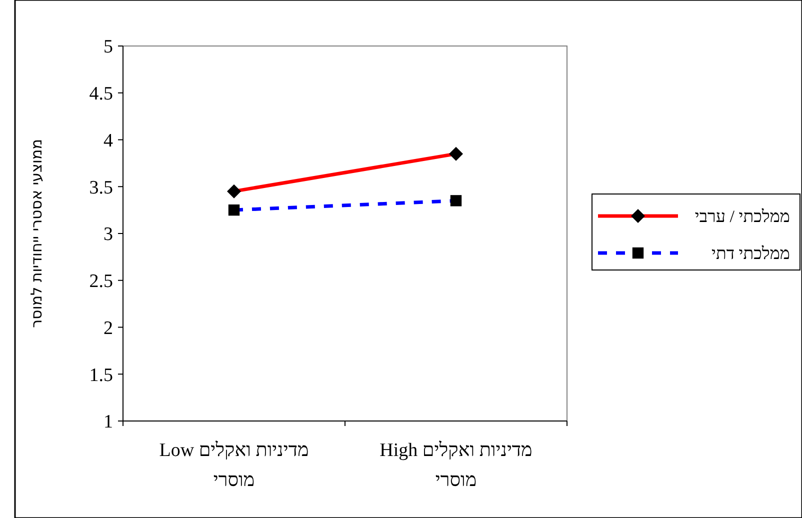 Image resolution: width=802 pixels, height=518 pixels. What do you see at coordinates (36, 233) in the screenshot?
I see `y-axis-title: ממוצעי אסטרי ייחודיות למוסר` at bounding box center [36, 233].